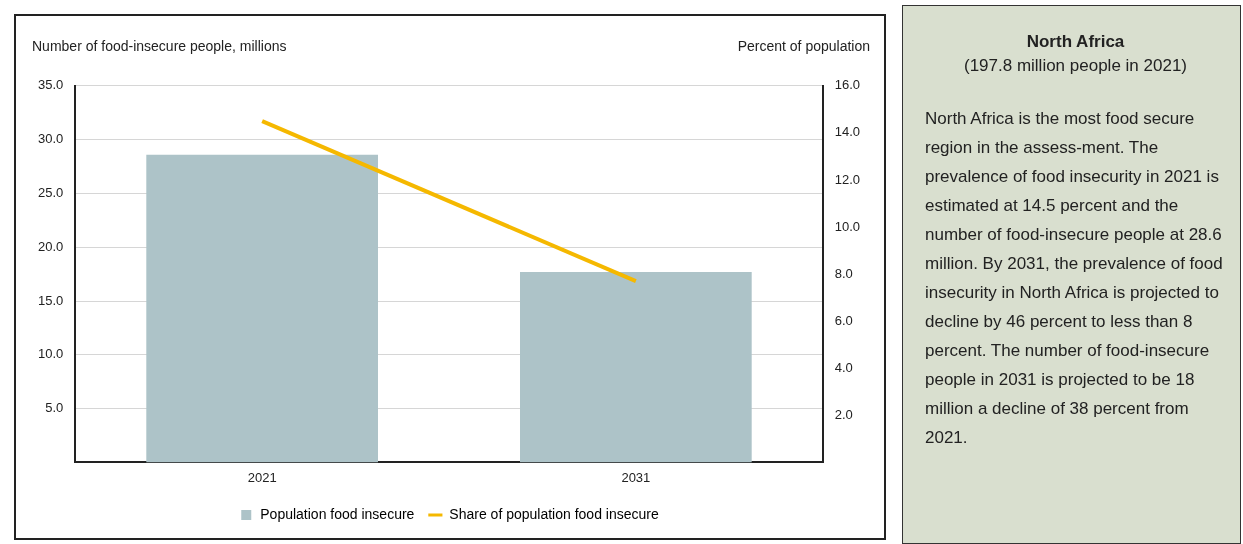 This screenshot has width=1243, height=544. I want to click on legend-label: Population food insecure, so click(337, 513).